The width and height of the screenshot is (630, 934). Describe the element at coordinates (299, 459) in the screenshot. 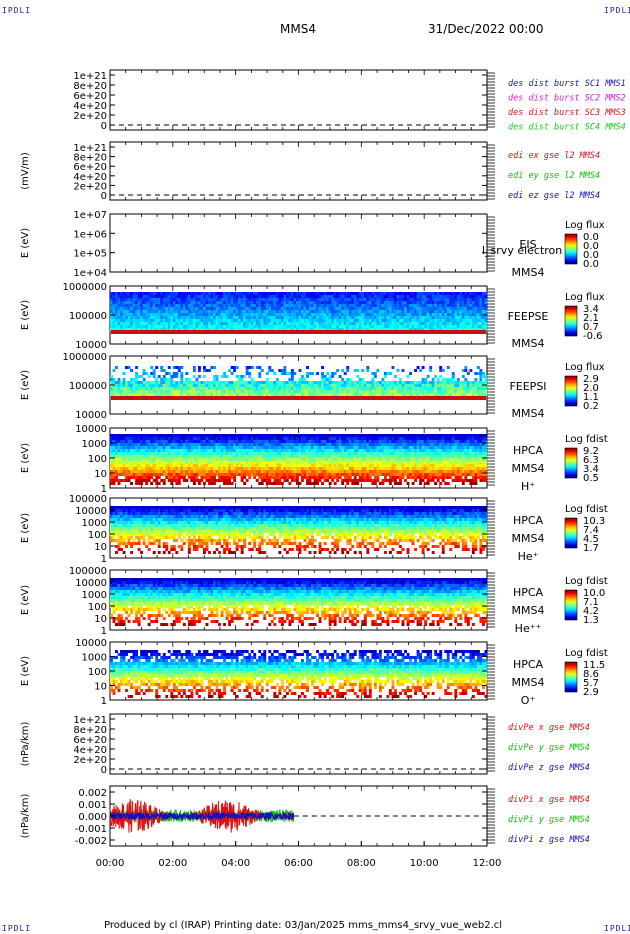

I see `p6-spectrogram` at that location.